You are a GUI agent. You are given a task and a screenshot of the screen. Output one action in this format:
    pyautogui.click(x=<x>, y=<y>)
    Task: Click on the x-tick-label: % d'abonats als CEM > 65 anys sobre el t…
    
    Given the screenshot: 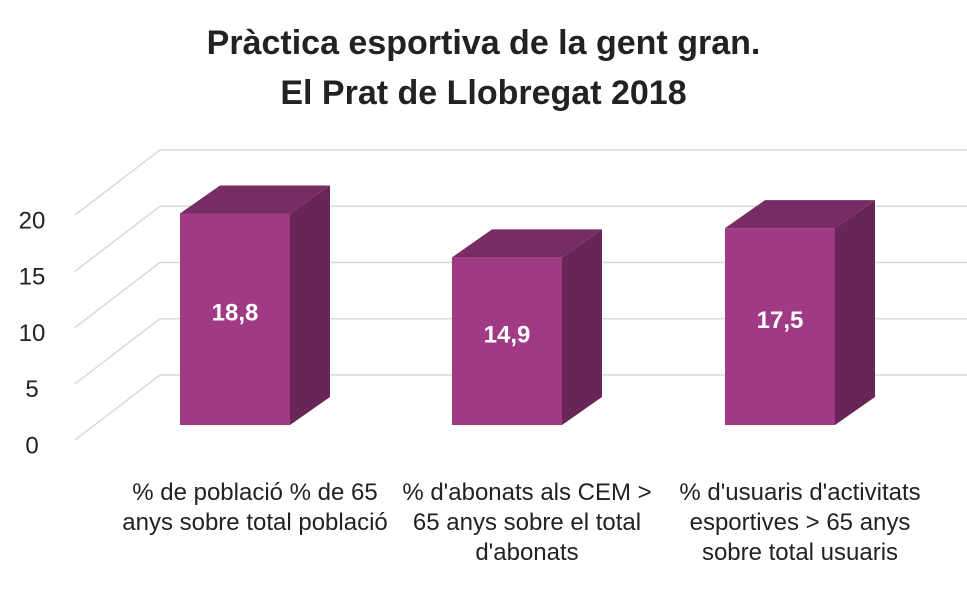 What is the action you would take?
    pyautogui.click(x=527, y=522)
    